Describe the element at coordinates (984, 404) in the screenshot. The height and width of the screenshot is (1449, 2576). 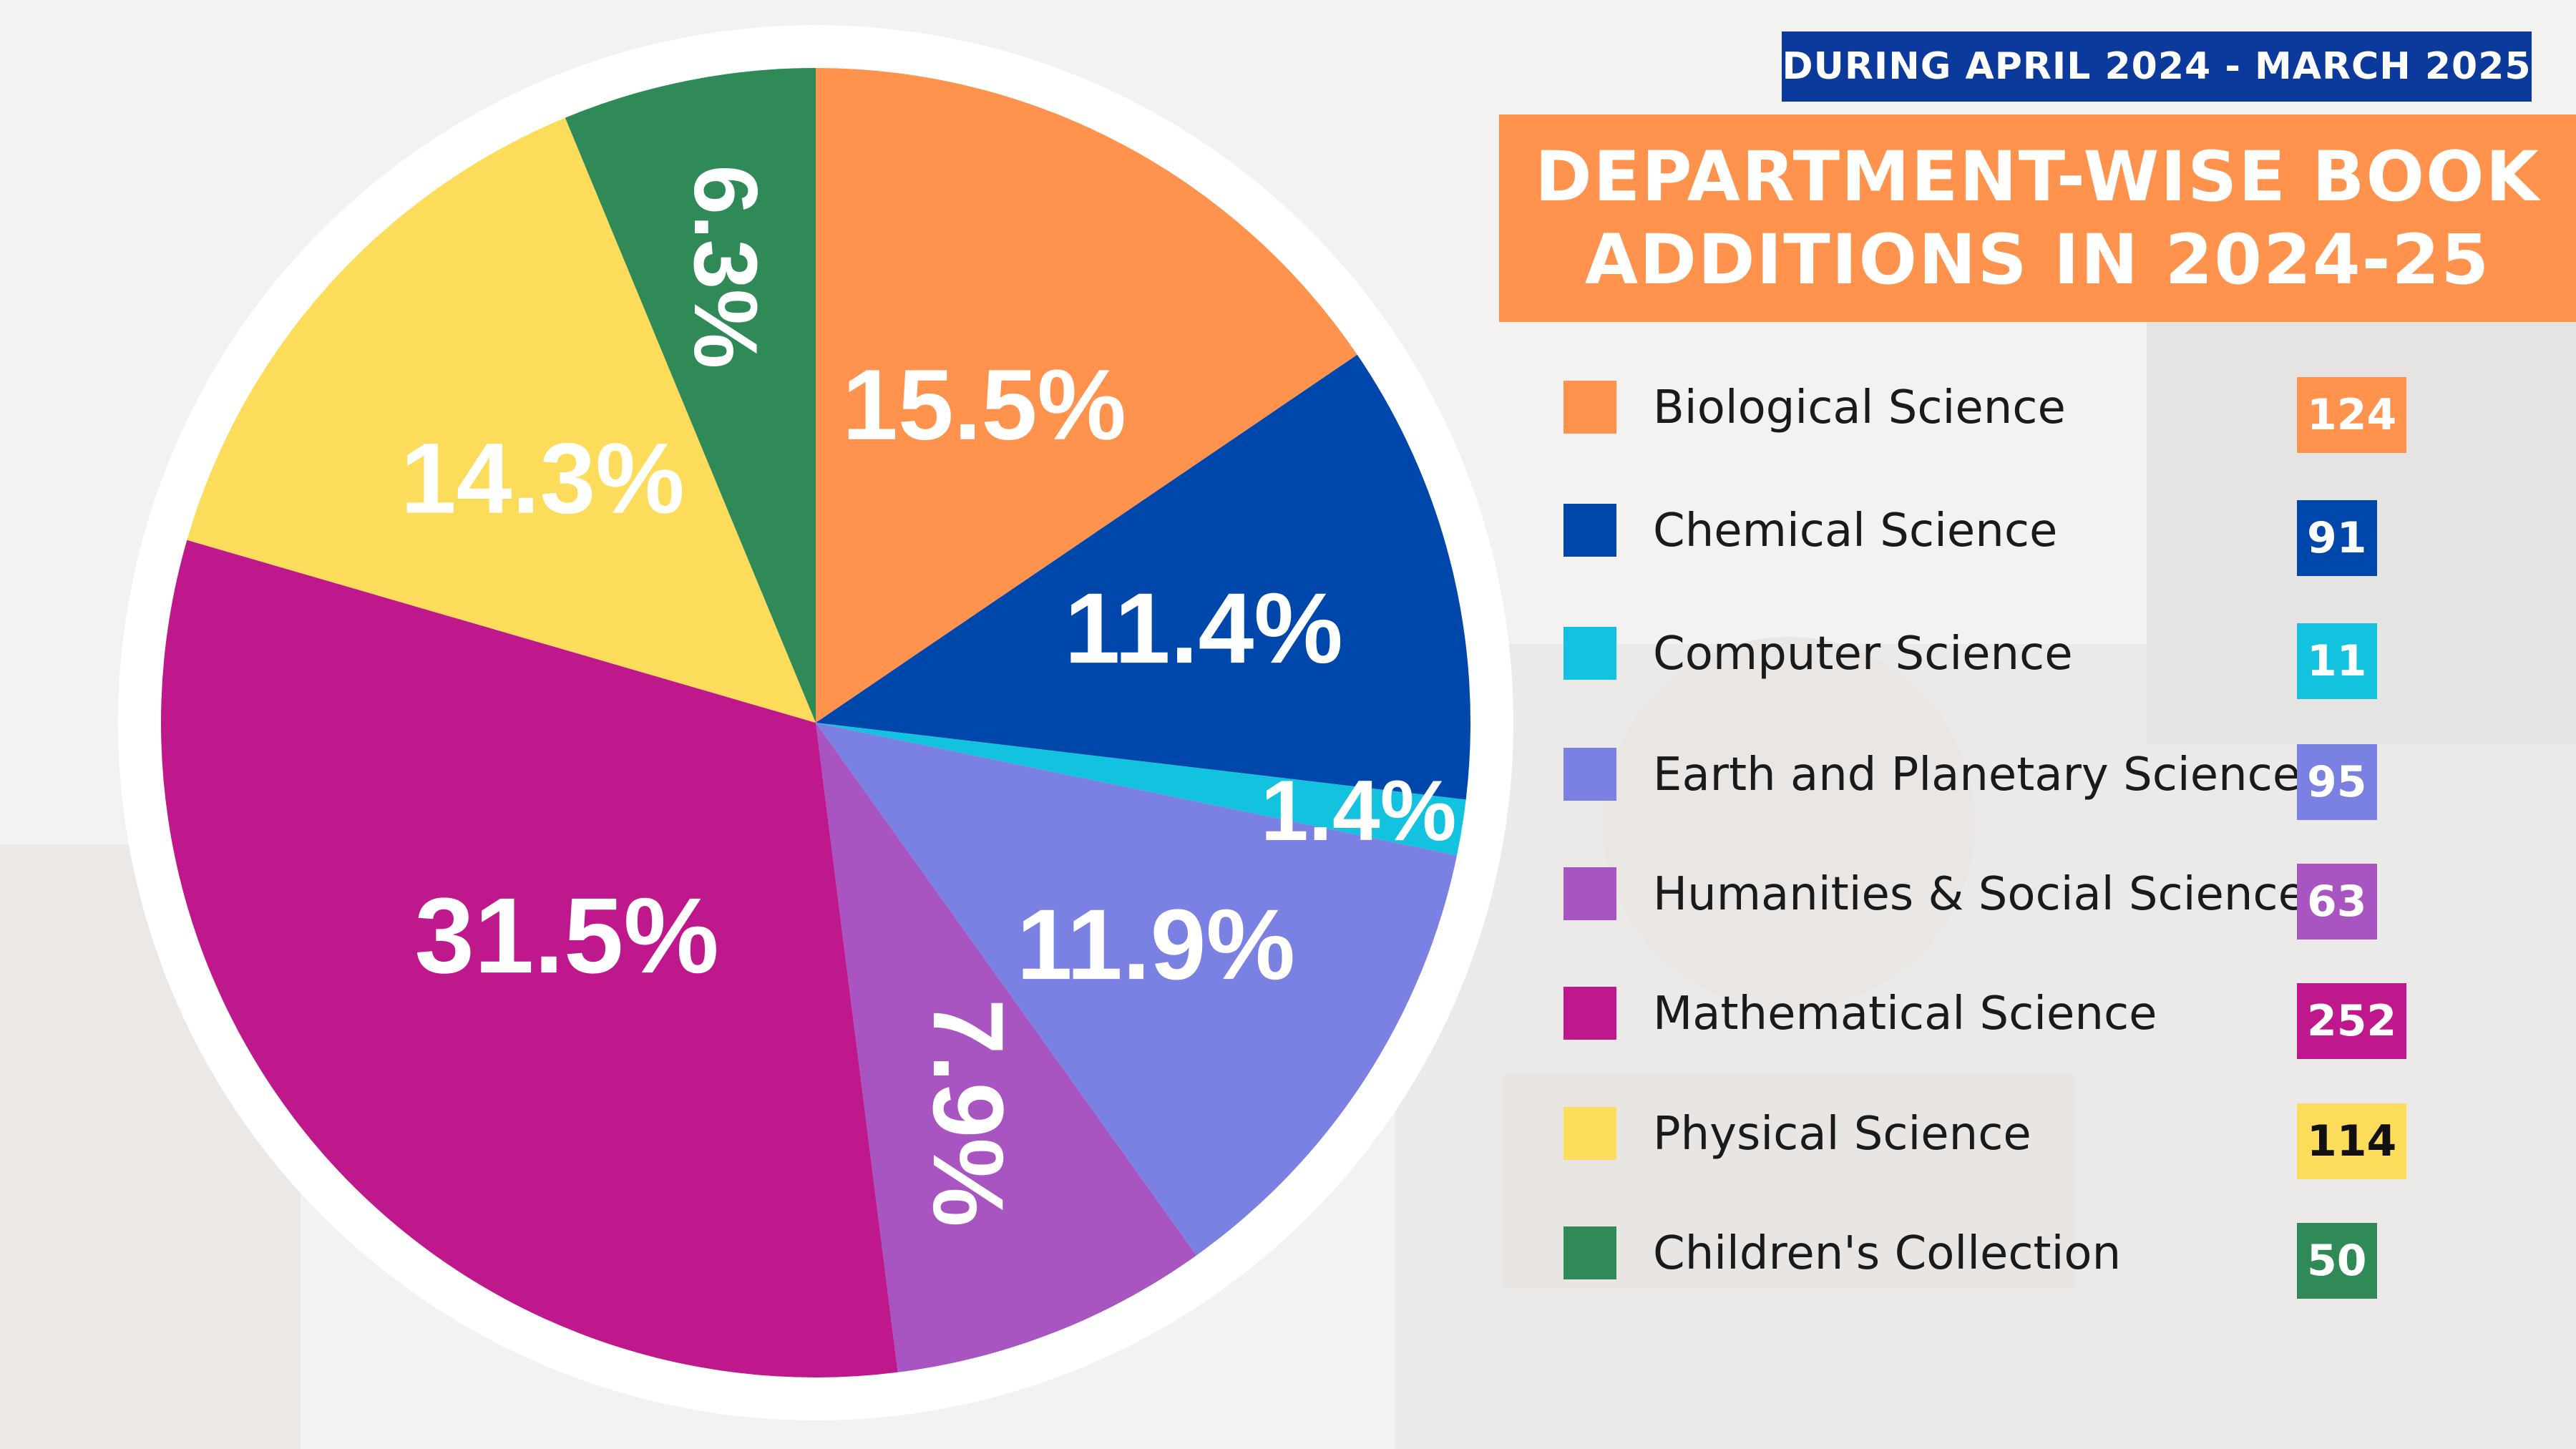
I see `pie-slice-label: 15.5%` at that location.